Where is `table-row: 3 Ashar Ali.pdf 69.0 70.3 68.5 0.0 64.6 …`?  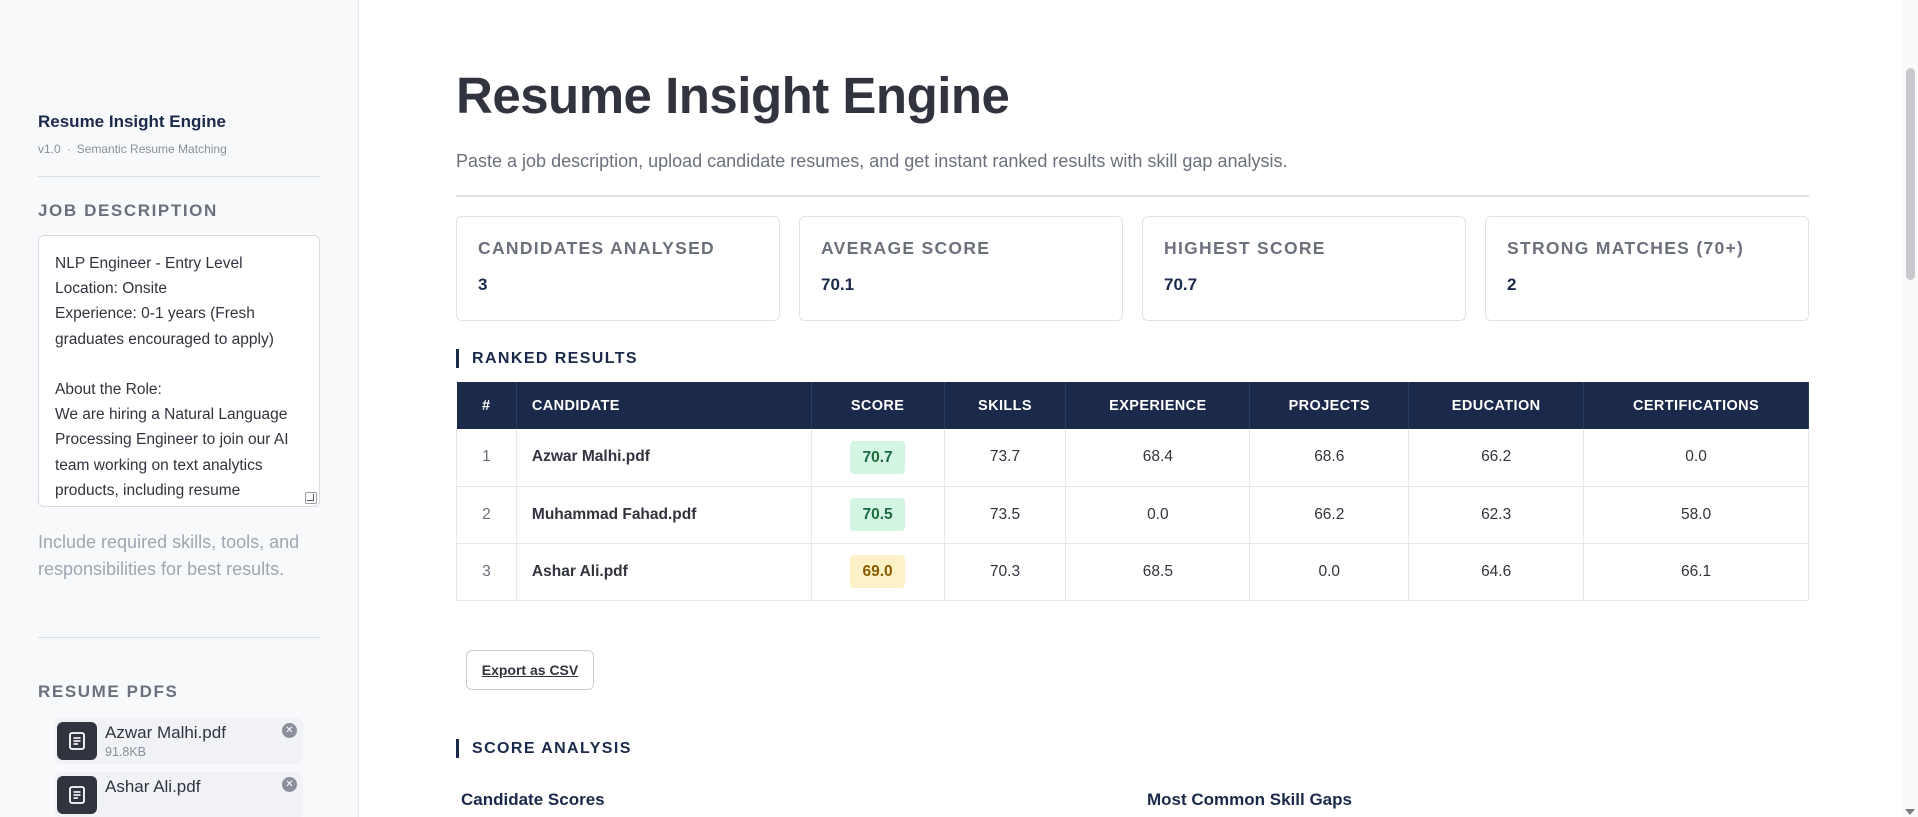 table-row: 3 Ashar Ali.pdf 69.0 70.3 68.5 0.0 64.6 … is located at coordinates (1132, 572).